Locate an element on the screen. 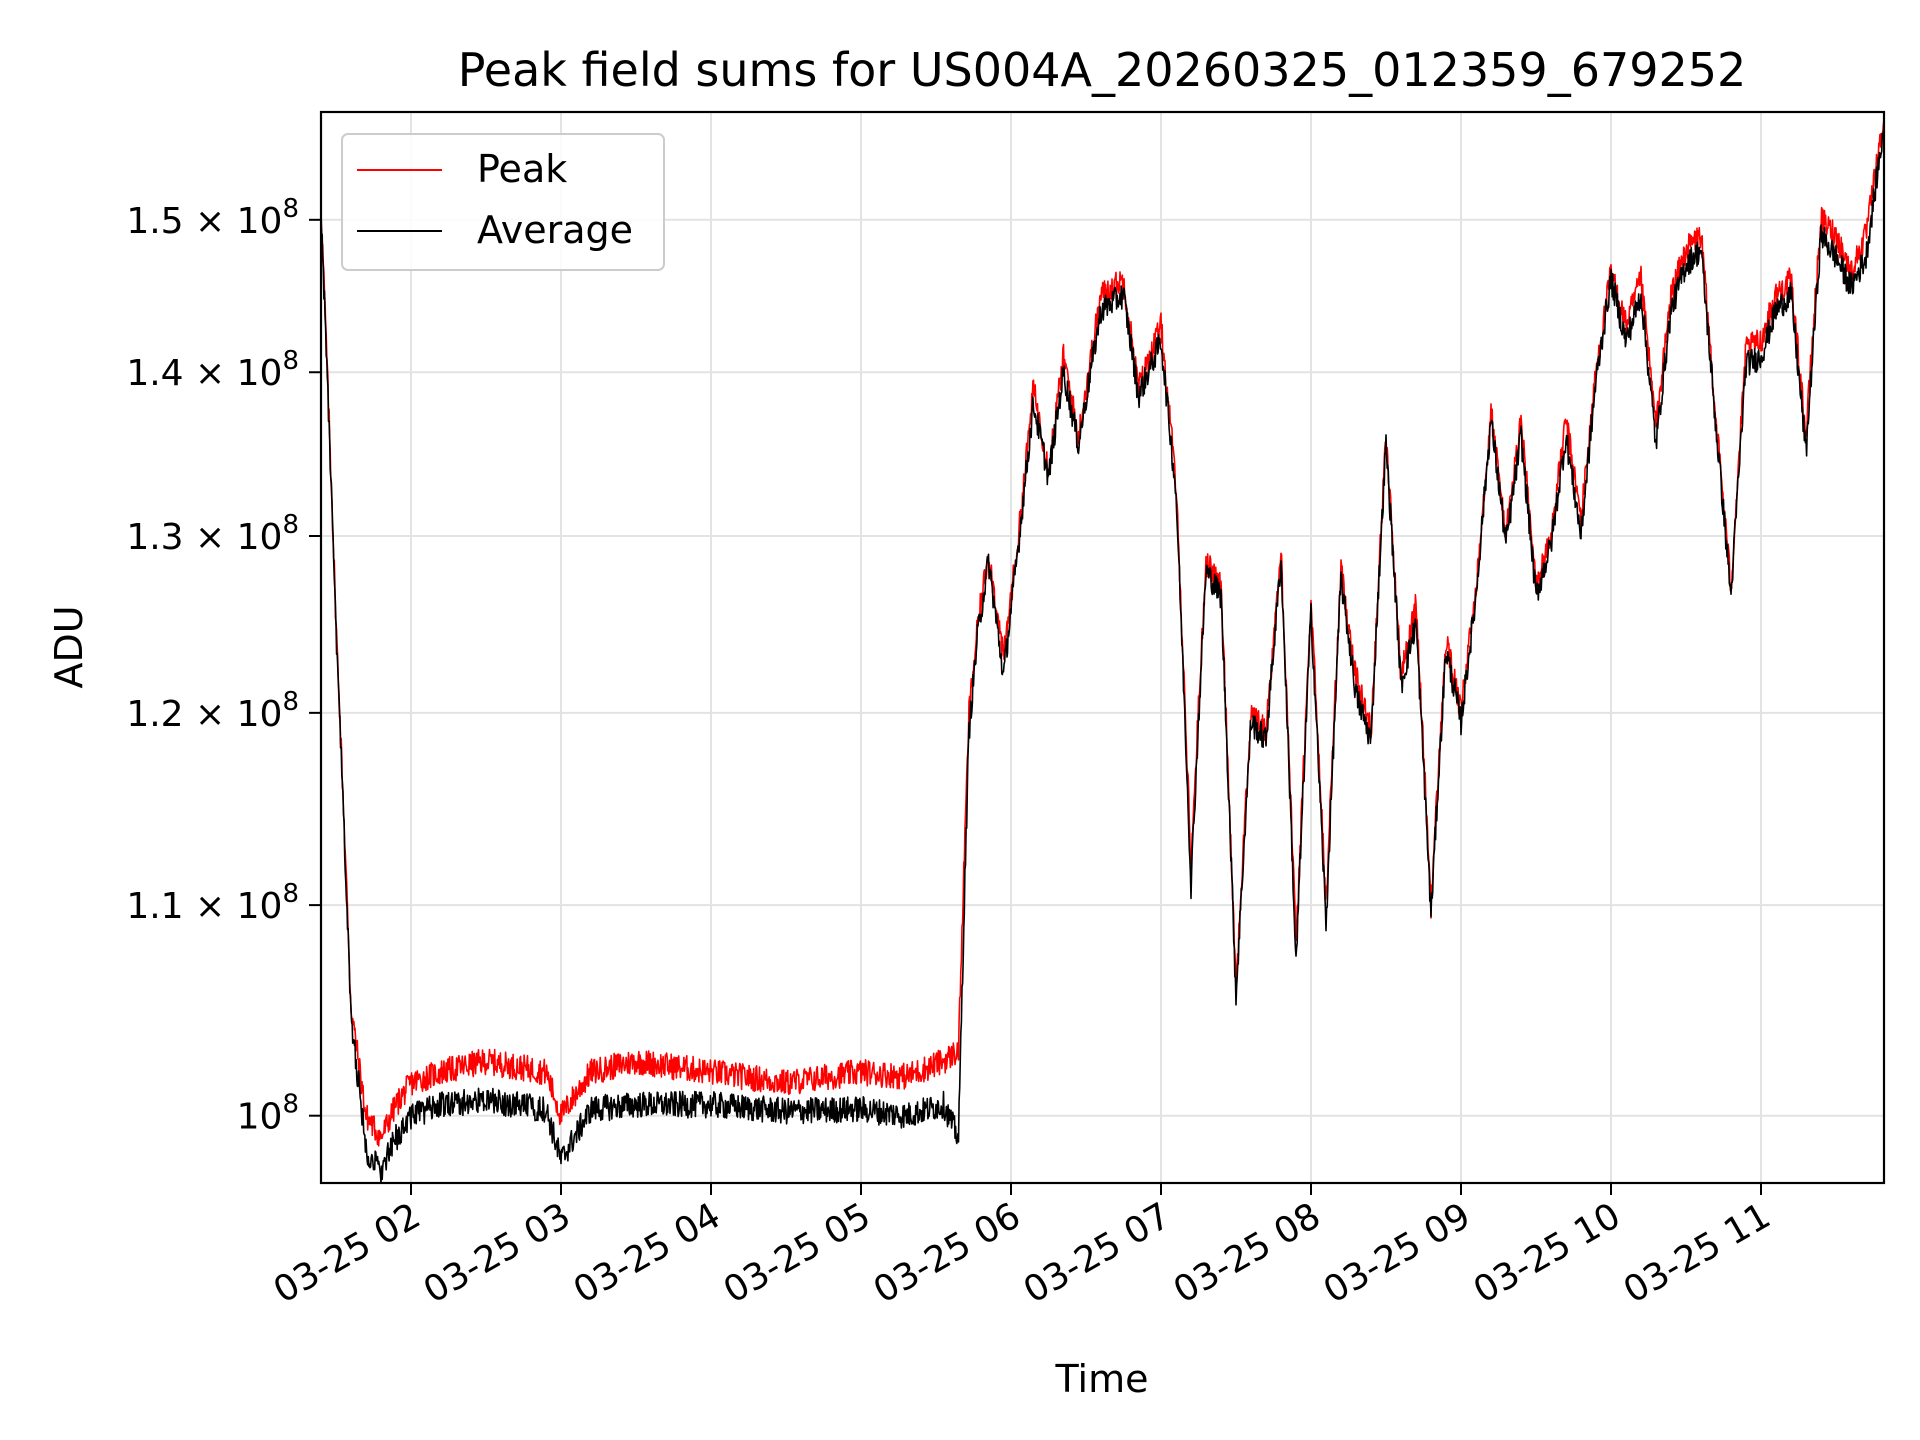 The width and height of the screenshot is (1920, 1440). legend-average-label: Average is located at coordinates (555, 230).